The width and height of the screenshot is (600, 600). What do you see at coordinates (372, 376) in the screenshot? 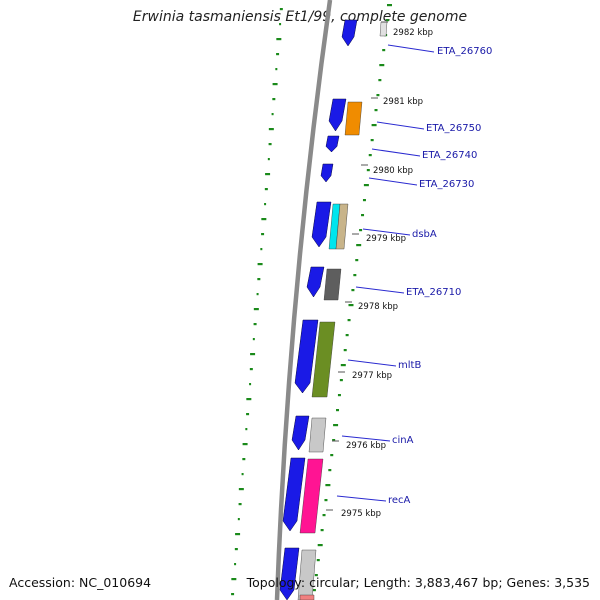
I see `kbp-label: 2977 kbp` at bounding box center [372, 376].